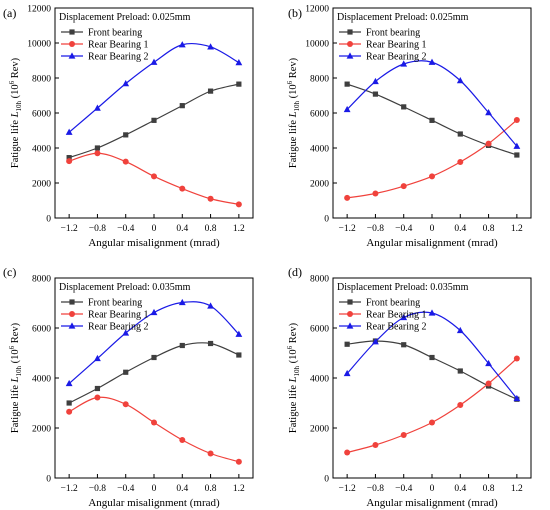 The image size is (550, 510). I want to click on panel-label: (b), so click(295, 13).